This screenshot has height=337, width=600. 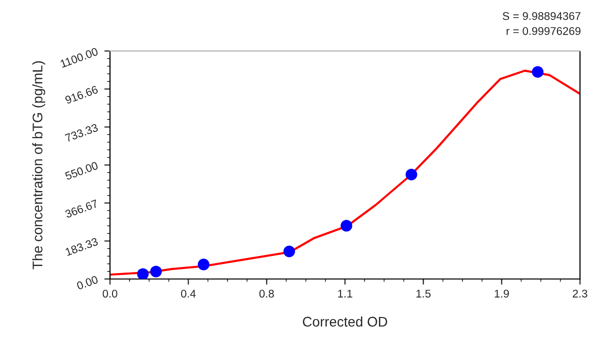 What do you see at coordinates (81, 208) in the screenshot?
I see `y-tick-label: 366.67` at bounding box center [81, 208].